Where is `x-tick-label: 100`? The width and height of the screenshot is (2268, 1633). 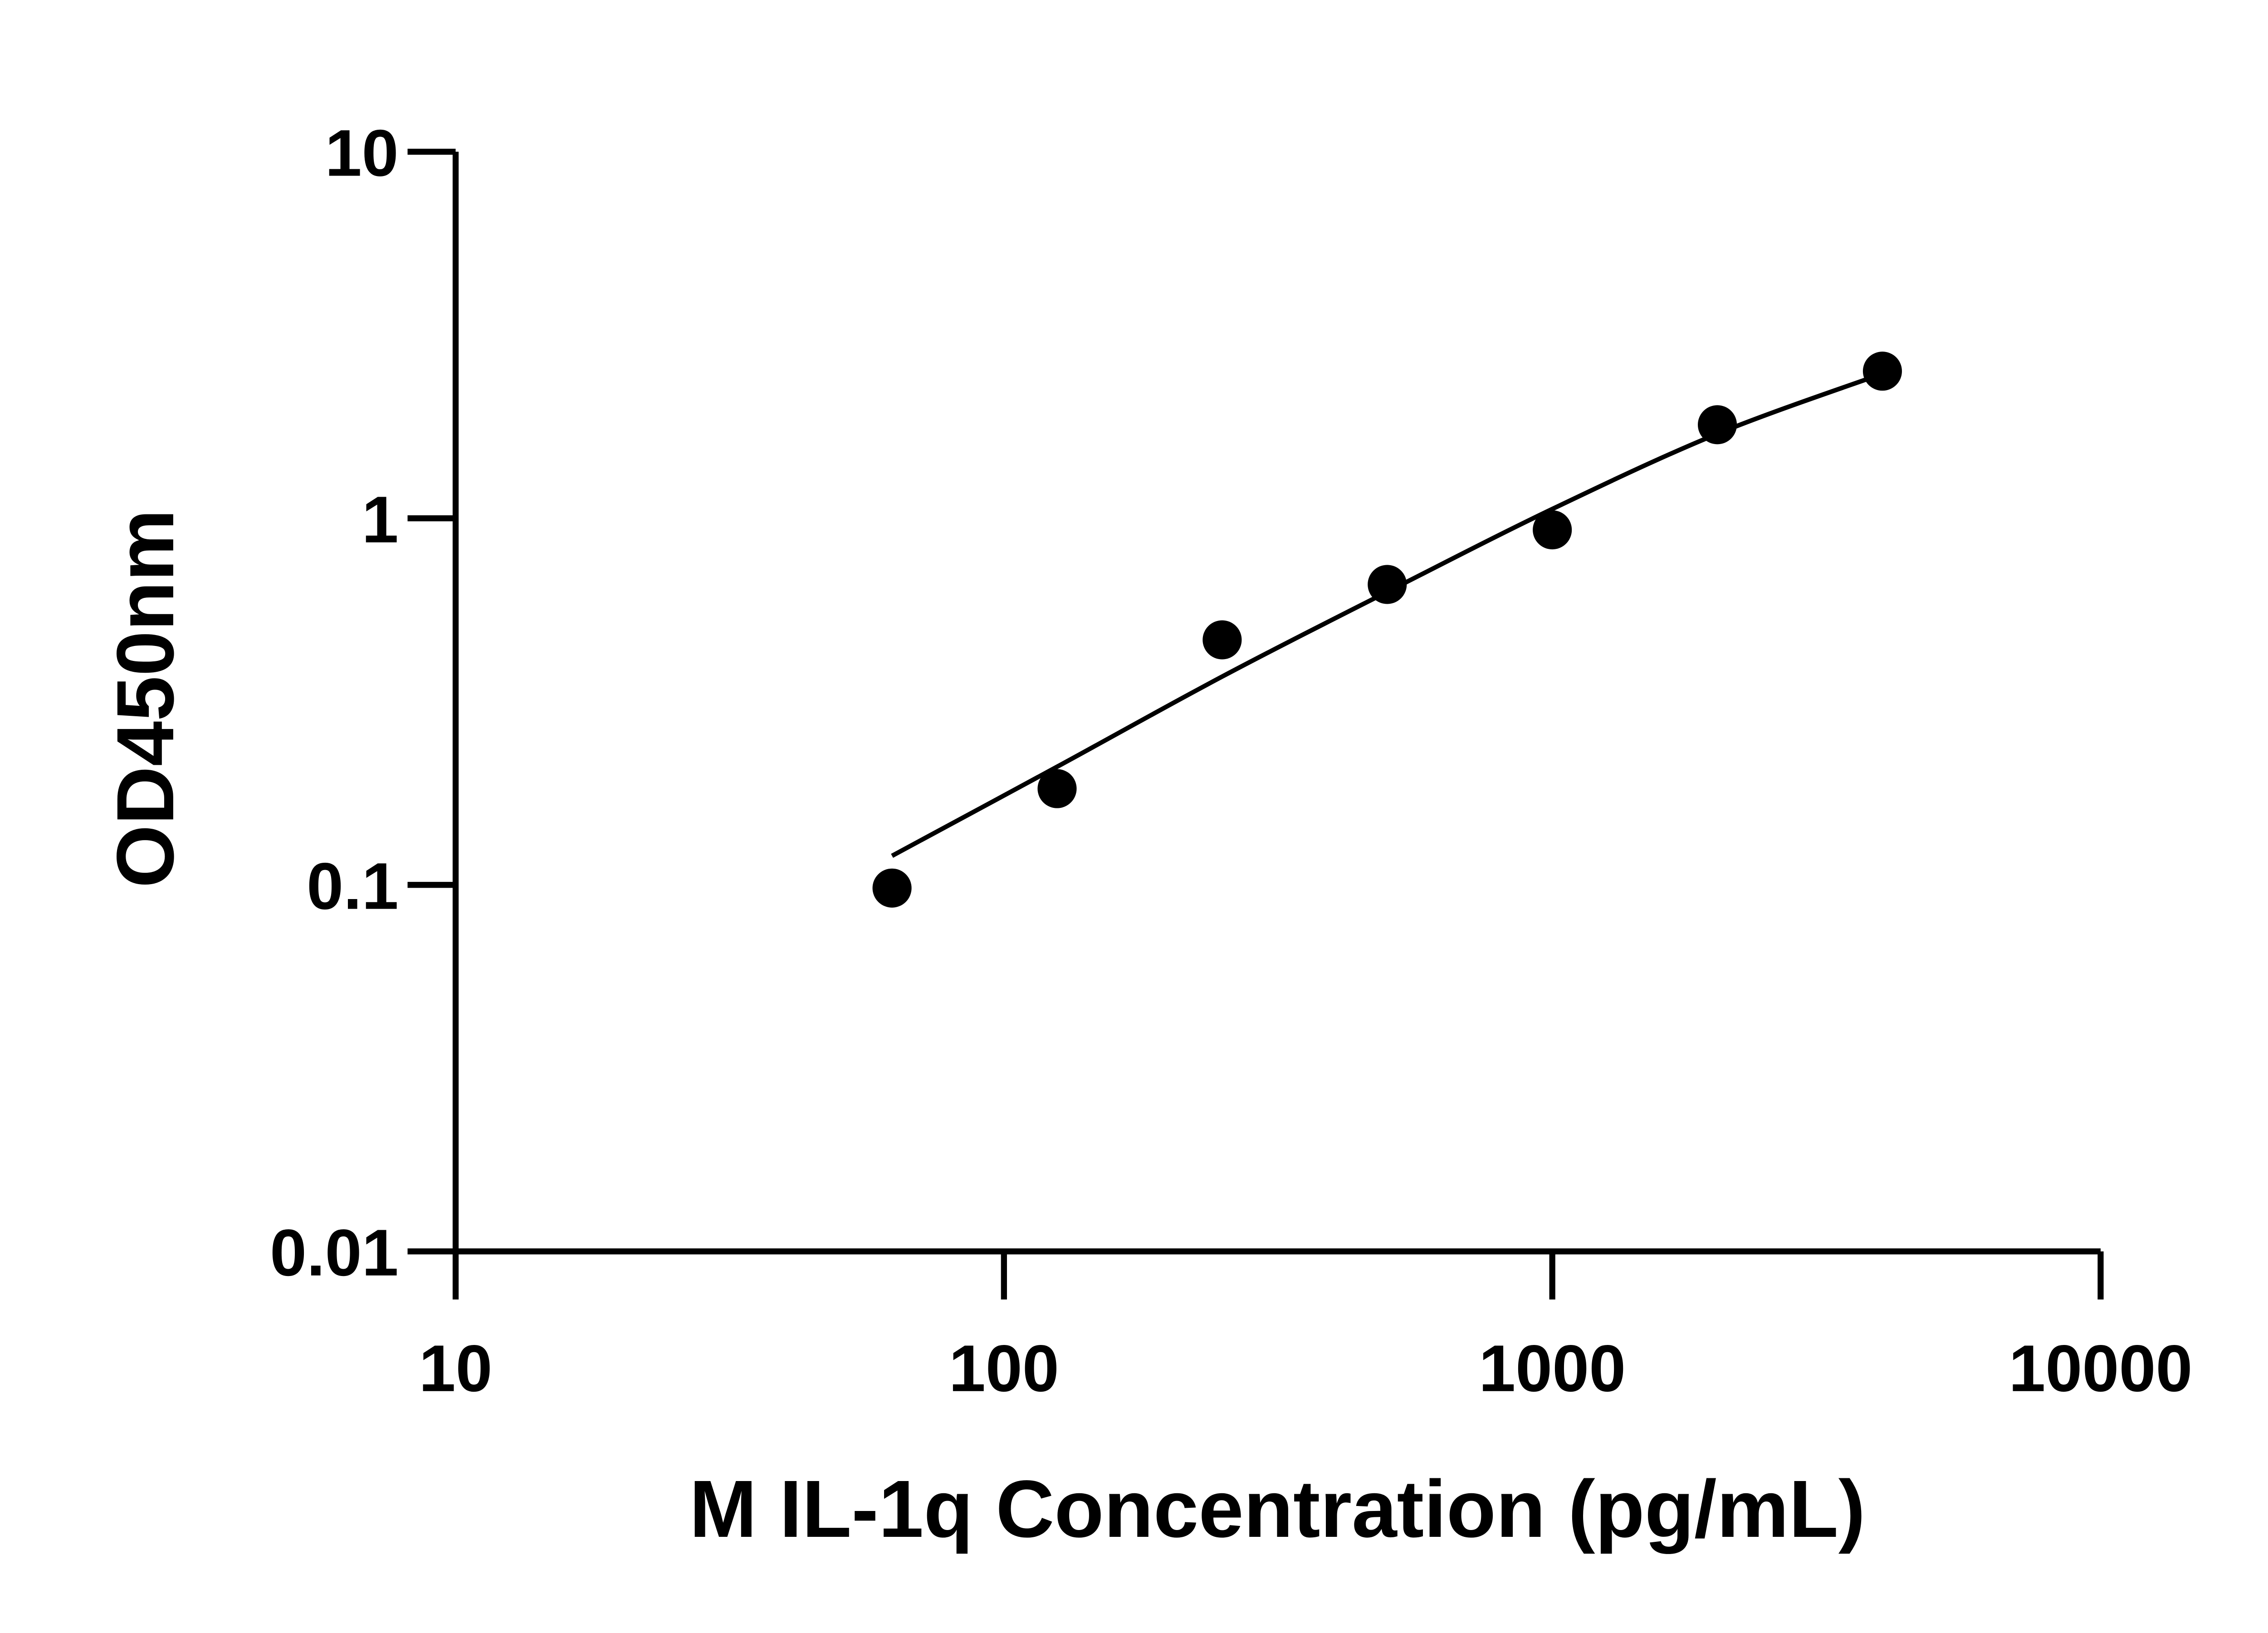 x-tick-label: 100 is located at coordinates (1004, 1368).